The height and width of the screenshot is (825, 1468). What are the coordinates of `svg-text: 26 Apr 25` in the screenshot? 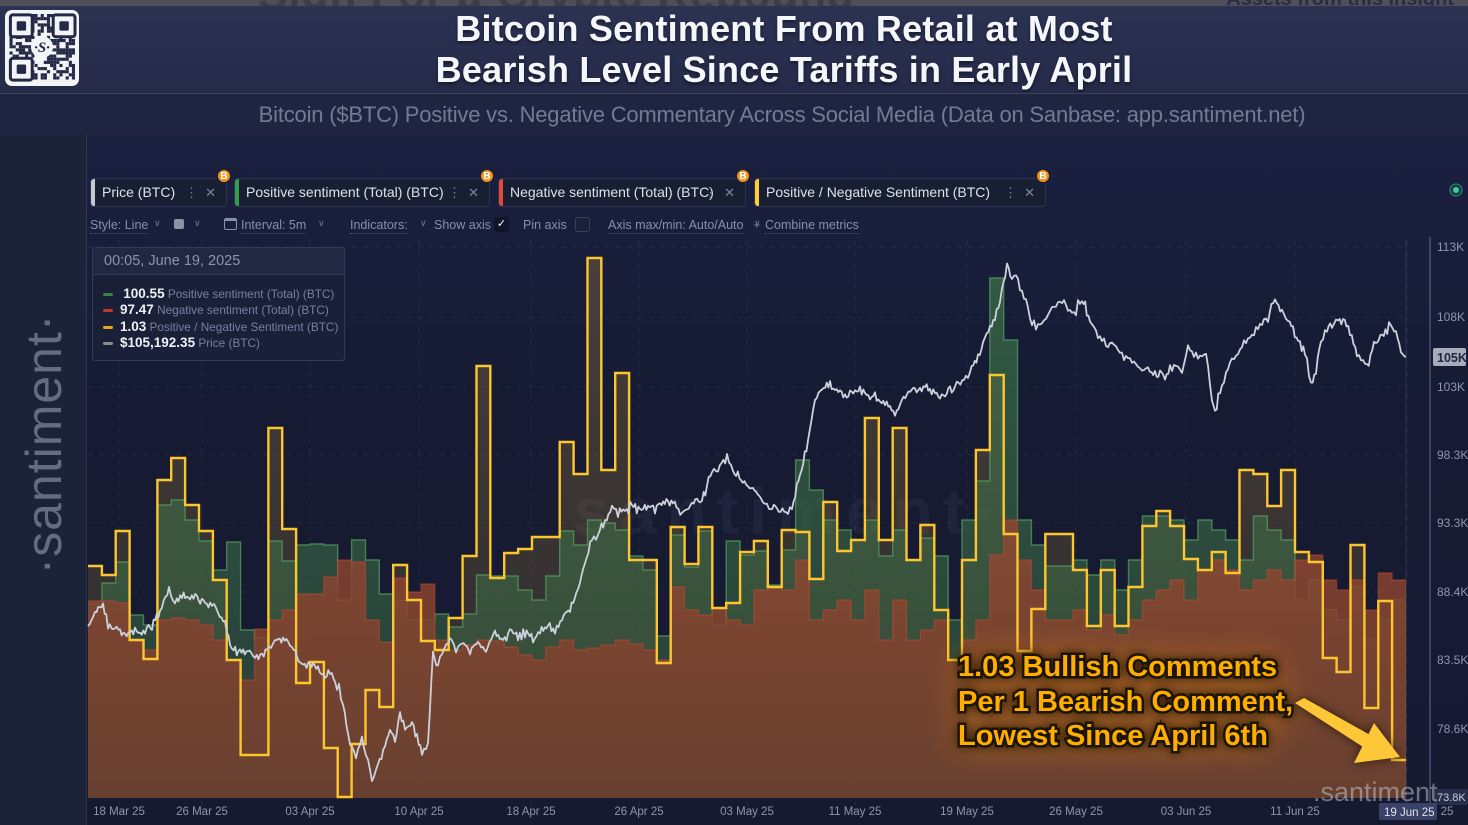 It's located at (638, 812).